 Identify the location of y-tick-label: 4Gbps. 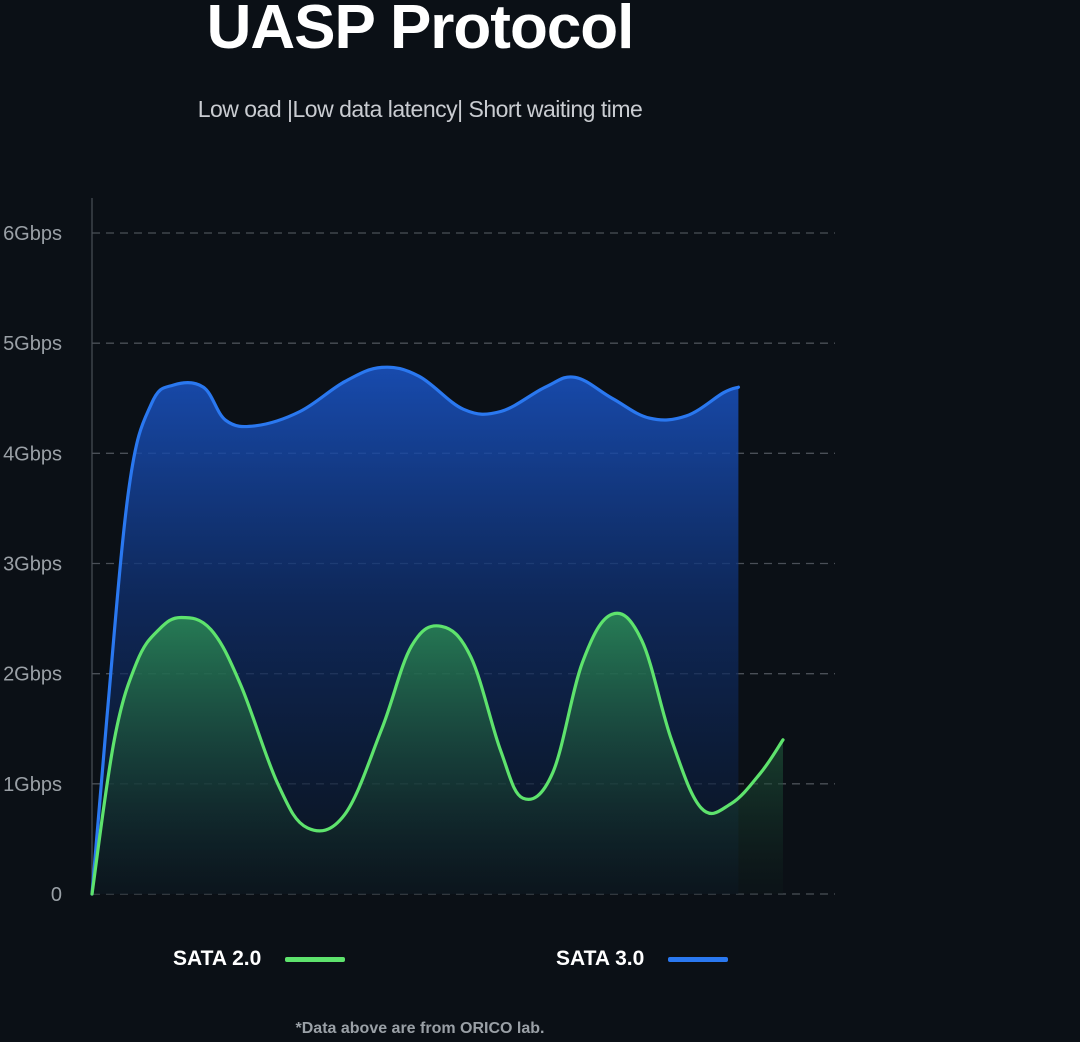
(32, 454).